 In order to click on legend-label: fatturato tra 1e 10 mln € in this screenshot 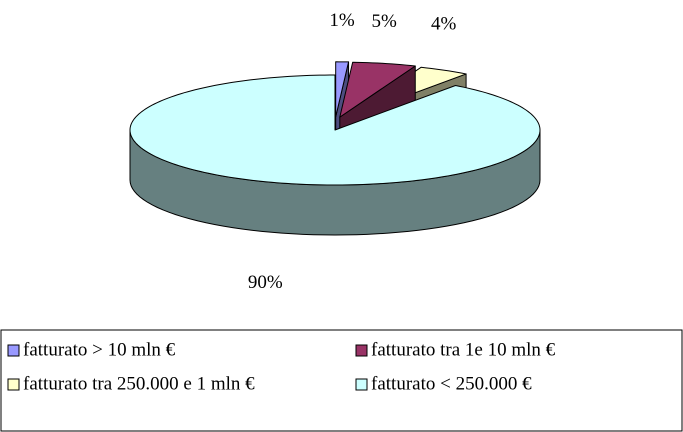, I will do `click(463, 349)`.